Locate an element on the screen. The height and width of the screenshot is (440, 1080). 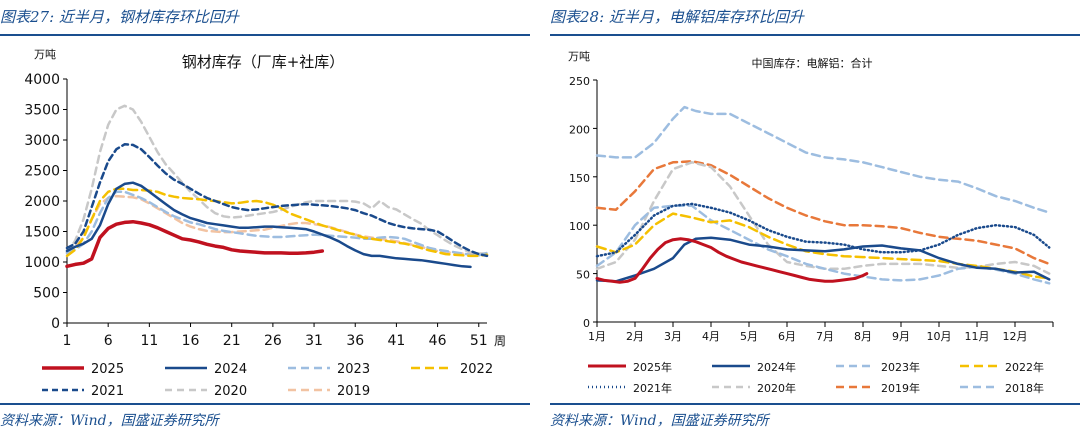
legend-label: 2024年 is located at coordinates (776, 367).